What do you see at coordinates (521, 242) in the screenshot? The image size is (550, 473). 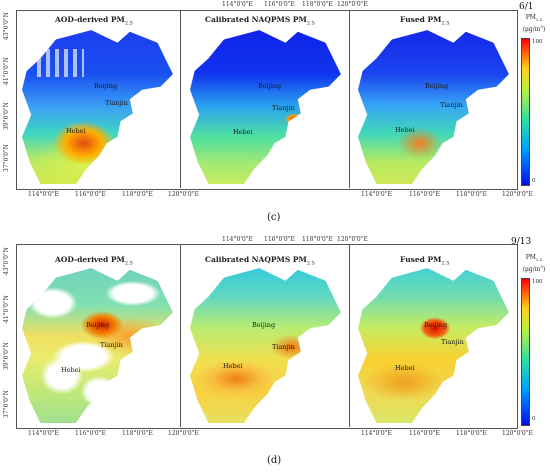 I see `date-label: 9/13` at bounding box center [521, 242].